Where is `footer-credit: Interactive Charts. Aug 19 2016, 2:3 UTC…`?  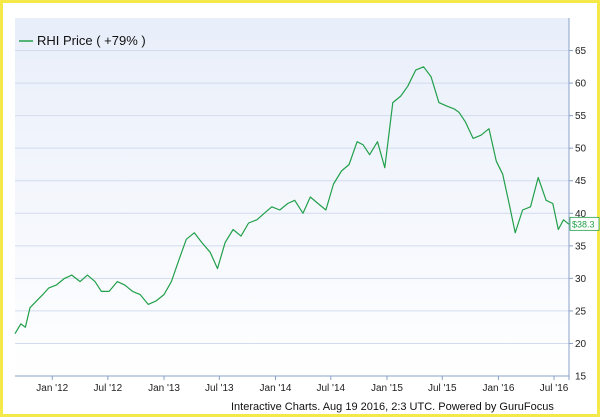 footer-credit: Interactive Charts. Aug 19 2016, 2:3 UTC… is located at coordinates (392, 407).